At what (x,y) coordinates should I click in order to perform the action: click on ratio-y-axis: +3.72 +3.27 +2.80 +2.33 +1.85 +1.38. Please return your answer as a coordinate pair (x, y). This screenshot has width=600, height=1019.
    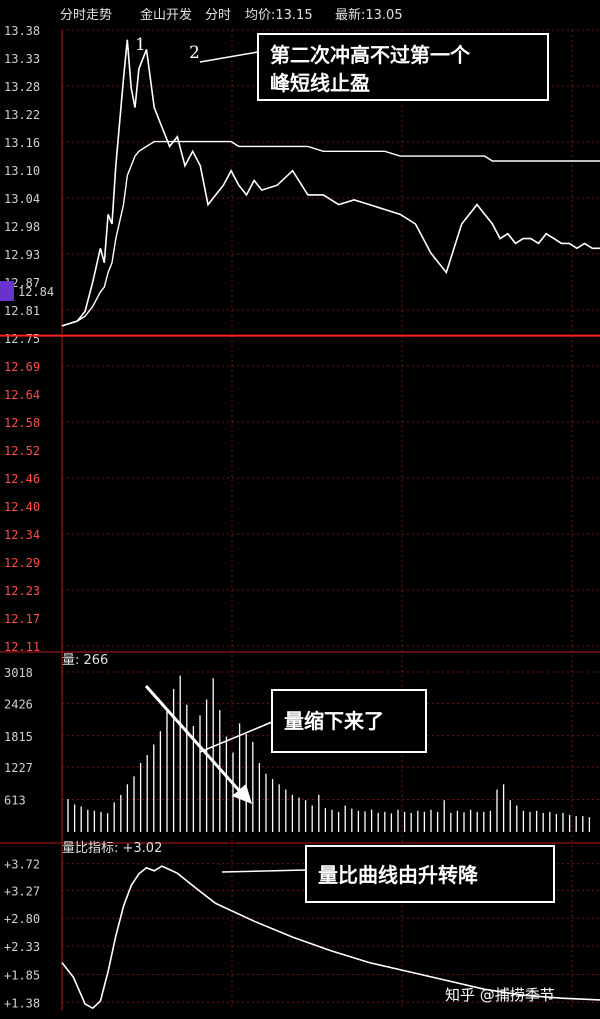
    Looking at the image, I should click on (22, 934).